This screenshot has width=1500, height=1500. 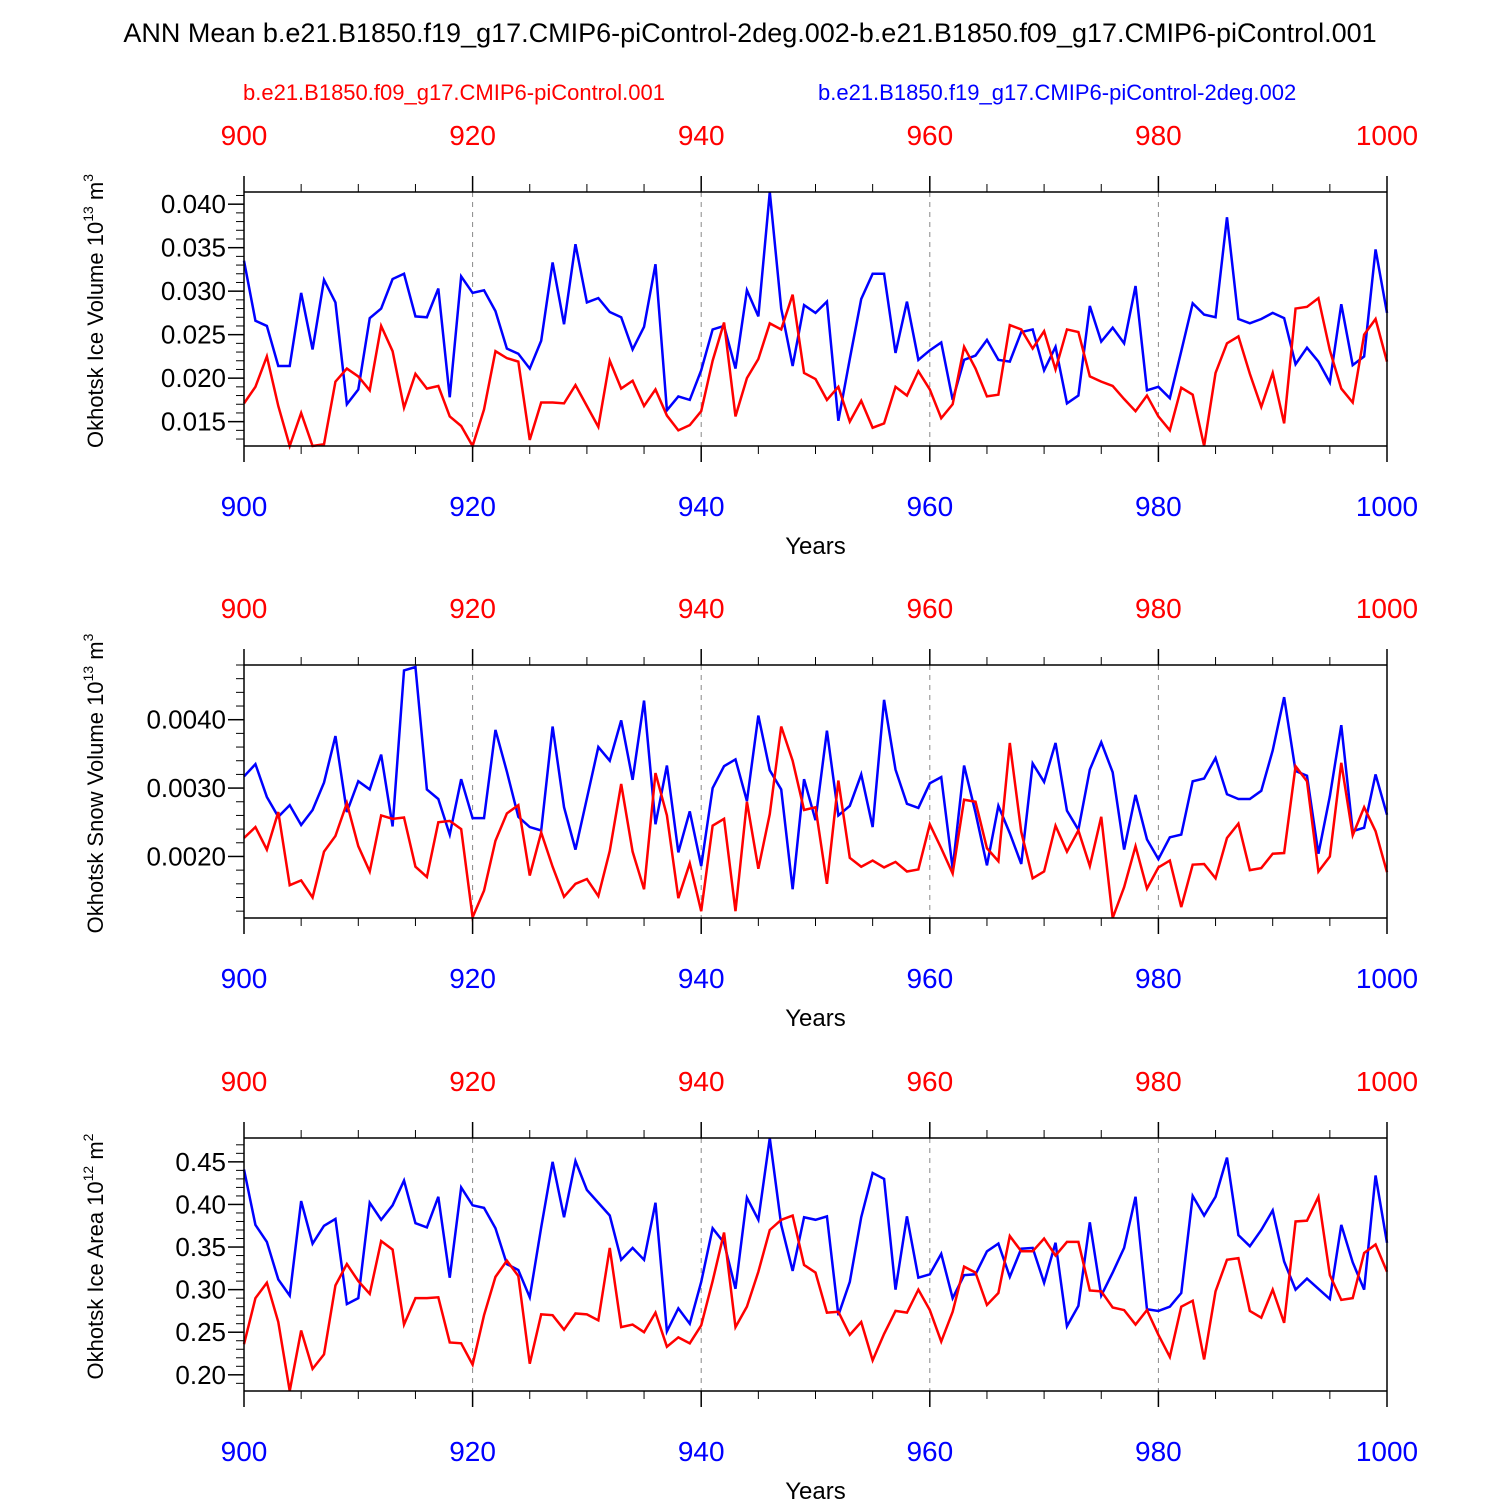 I want to click on y-axis-label-text: Okhotsk Snow Volume 10, so click(x=95, y=807).